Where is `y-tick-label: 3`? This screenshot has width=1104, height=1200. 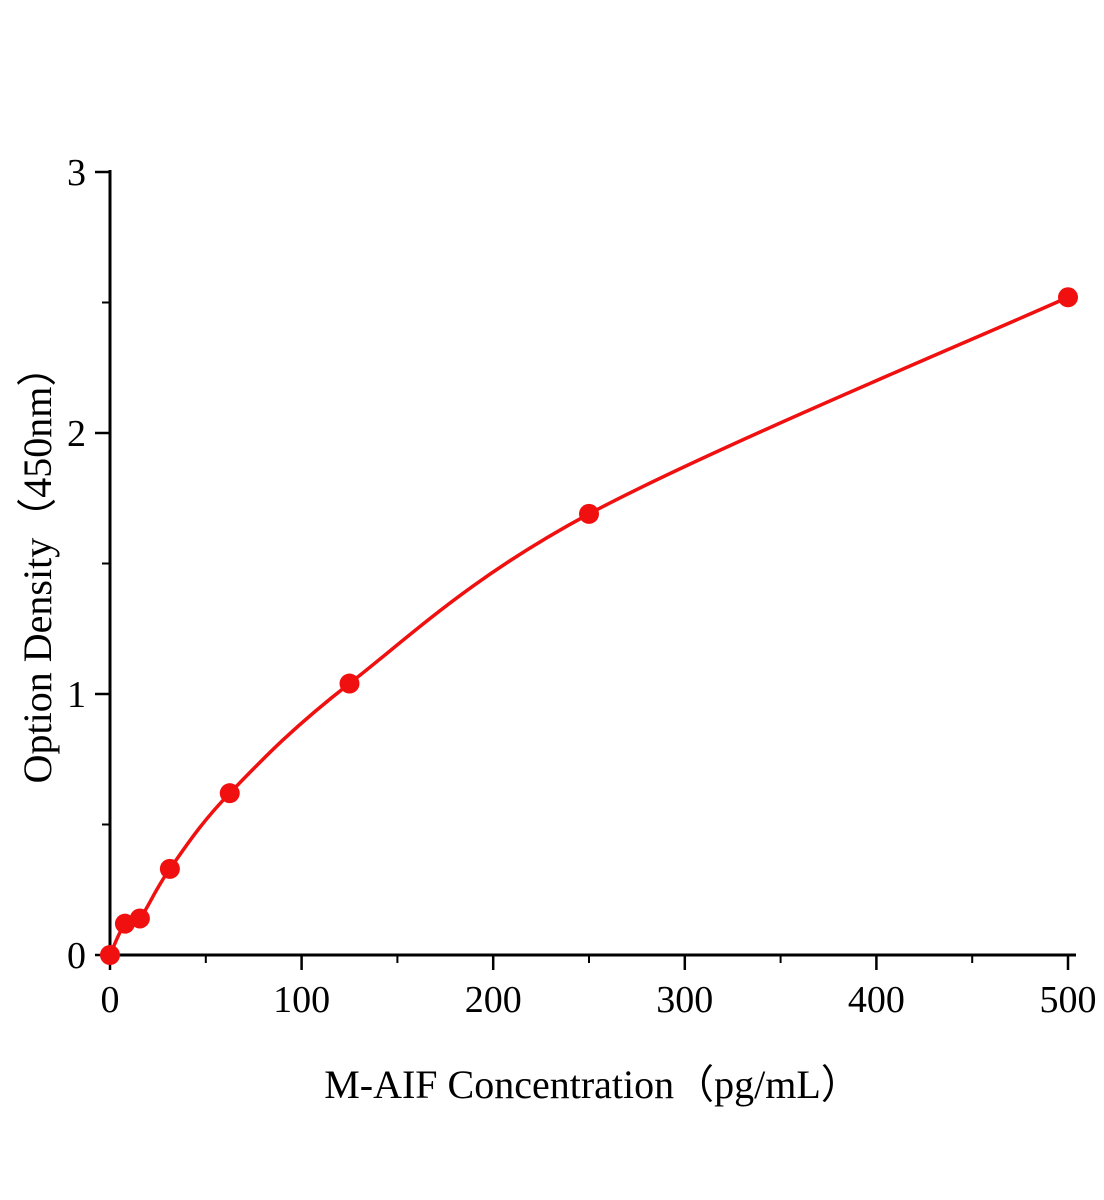 y-tick-label: 3 is located at coordinates (76, 173).